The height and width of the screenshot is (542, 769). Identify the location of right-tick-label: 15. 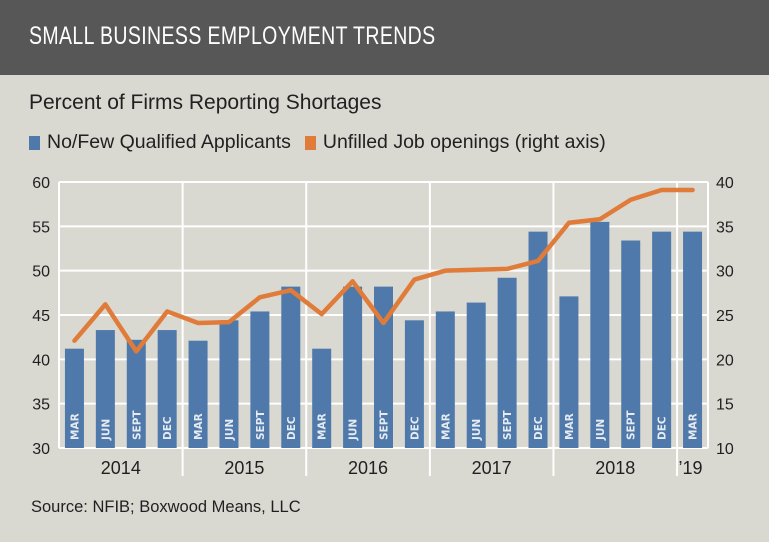
(725, 405).